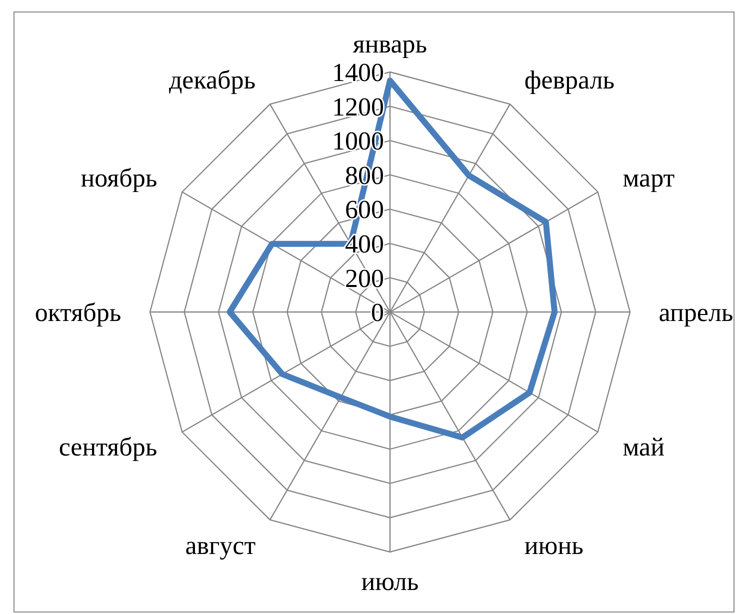 The image size is (746, 614). What do you see at coordinates (364, 278) in the screenshot?
I see `y-tick-label: 200` at bounding box center [364, 278].